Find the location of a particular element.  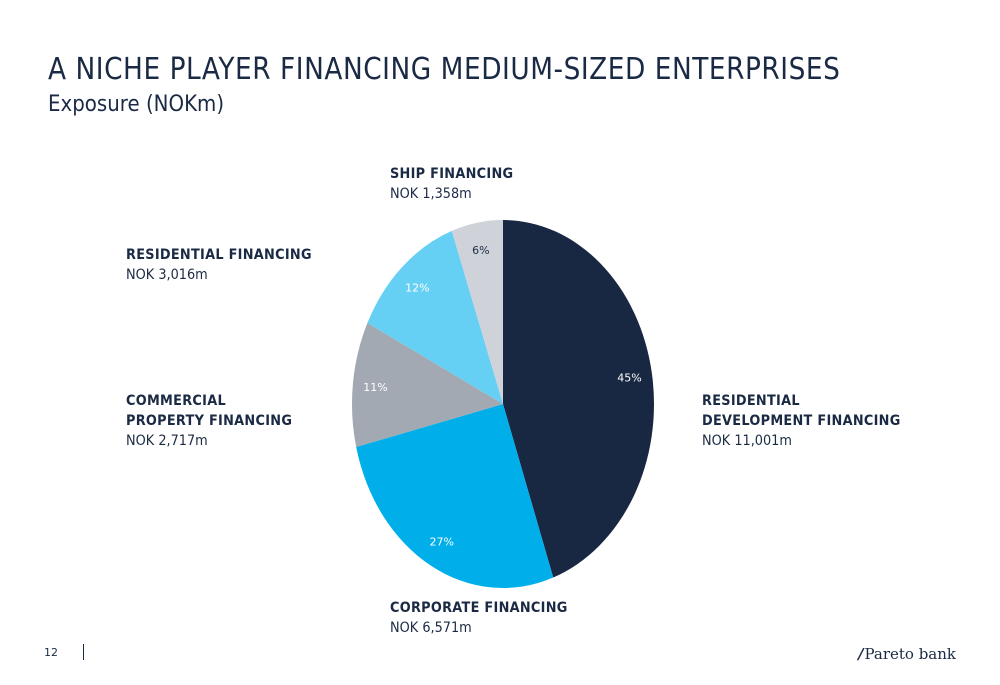

pie-slice-residential-financing is located at coordinates (435, 317).